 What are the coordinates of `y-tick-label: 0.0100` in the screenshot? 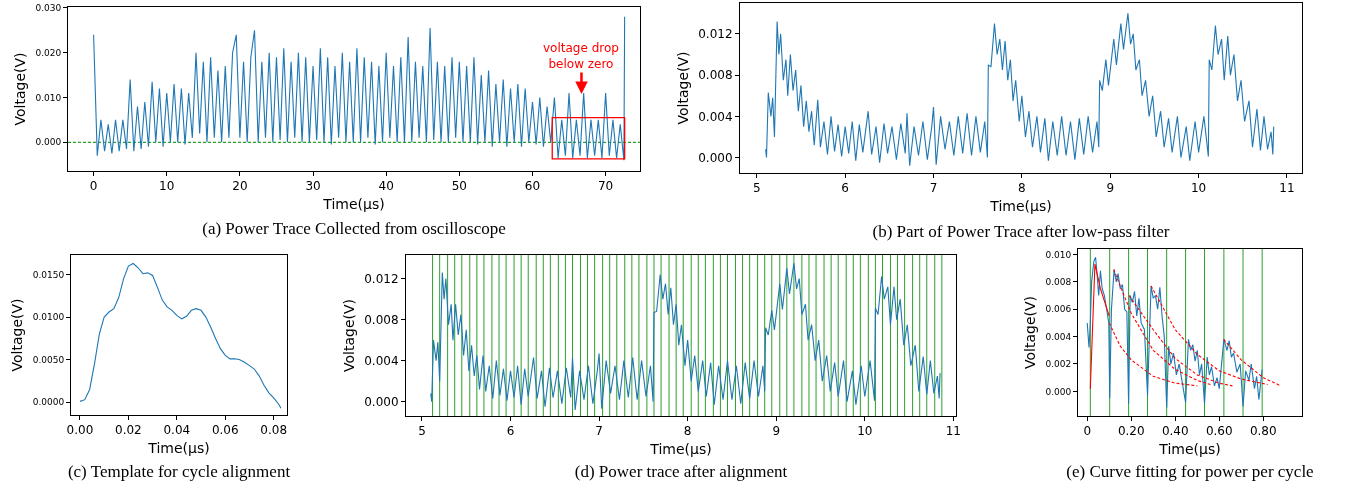 It's located at (48, 317).